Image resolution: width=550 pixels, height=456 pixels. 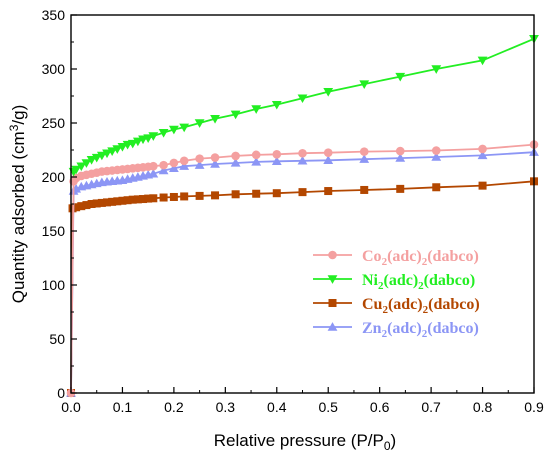 What do you see at coordinates (226, 407) in the screenshot?
I see `x-tick-label: 0.3` at bounding box center [226, 407].